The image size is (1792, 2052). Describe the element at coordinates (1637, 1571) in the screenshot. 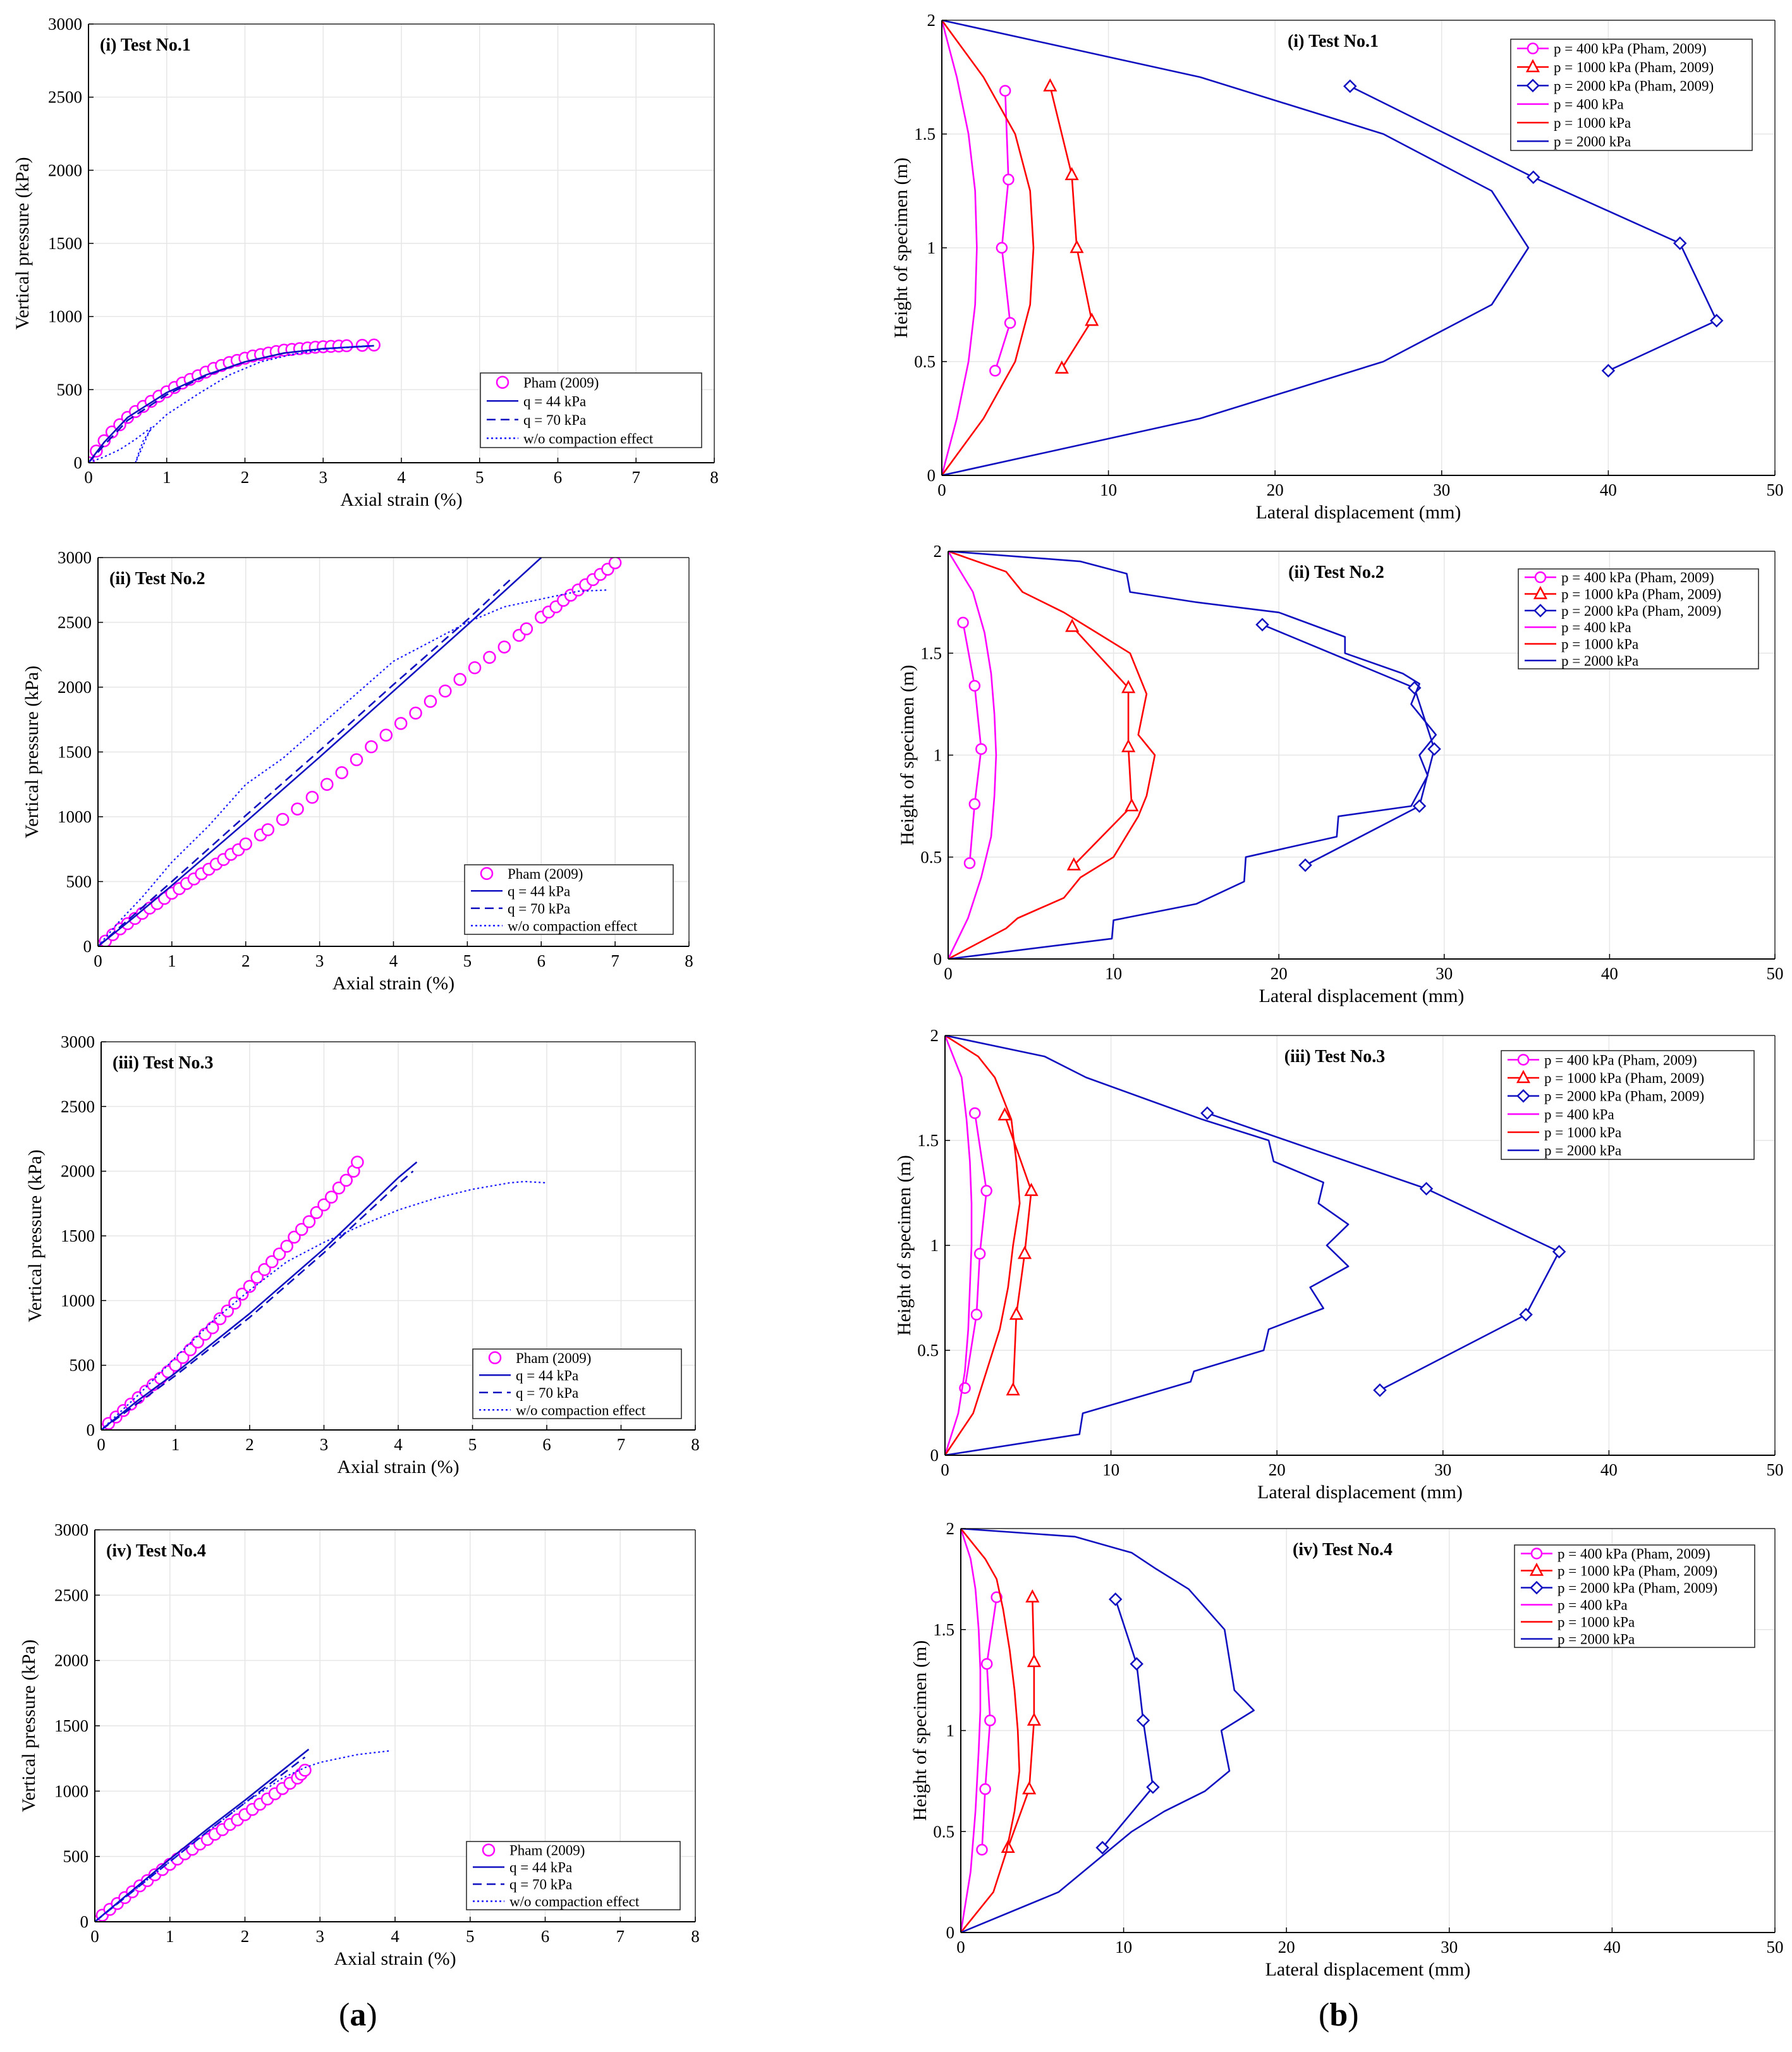

I see `legend-label: p = 1000 kPa (Pham, 2009)` at that location.